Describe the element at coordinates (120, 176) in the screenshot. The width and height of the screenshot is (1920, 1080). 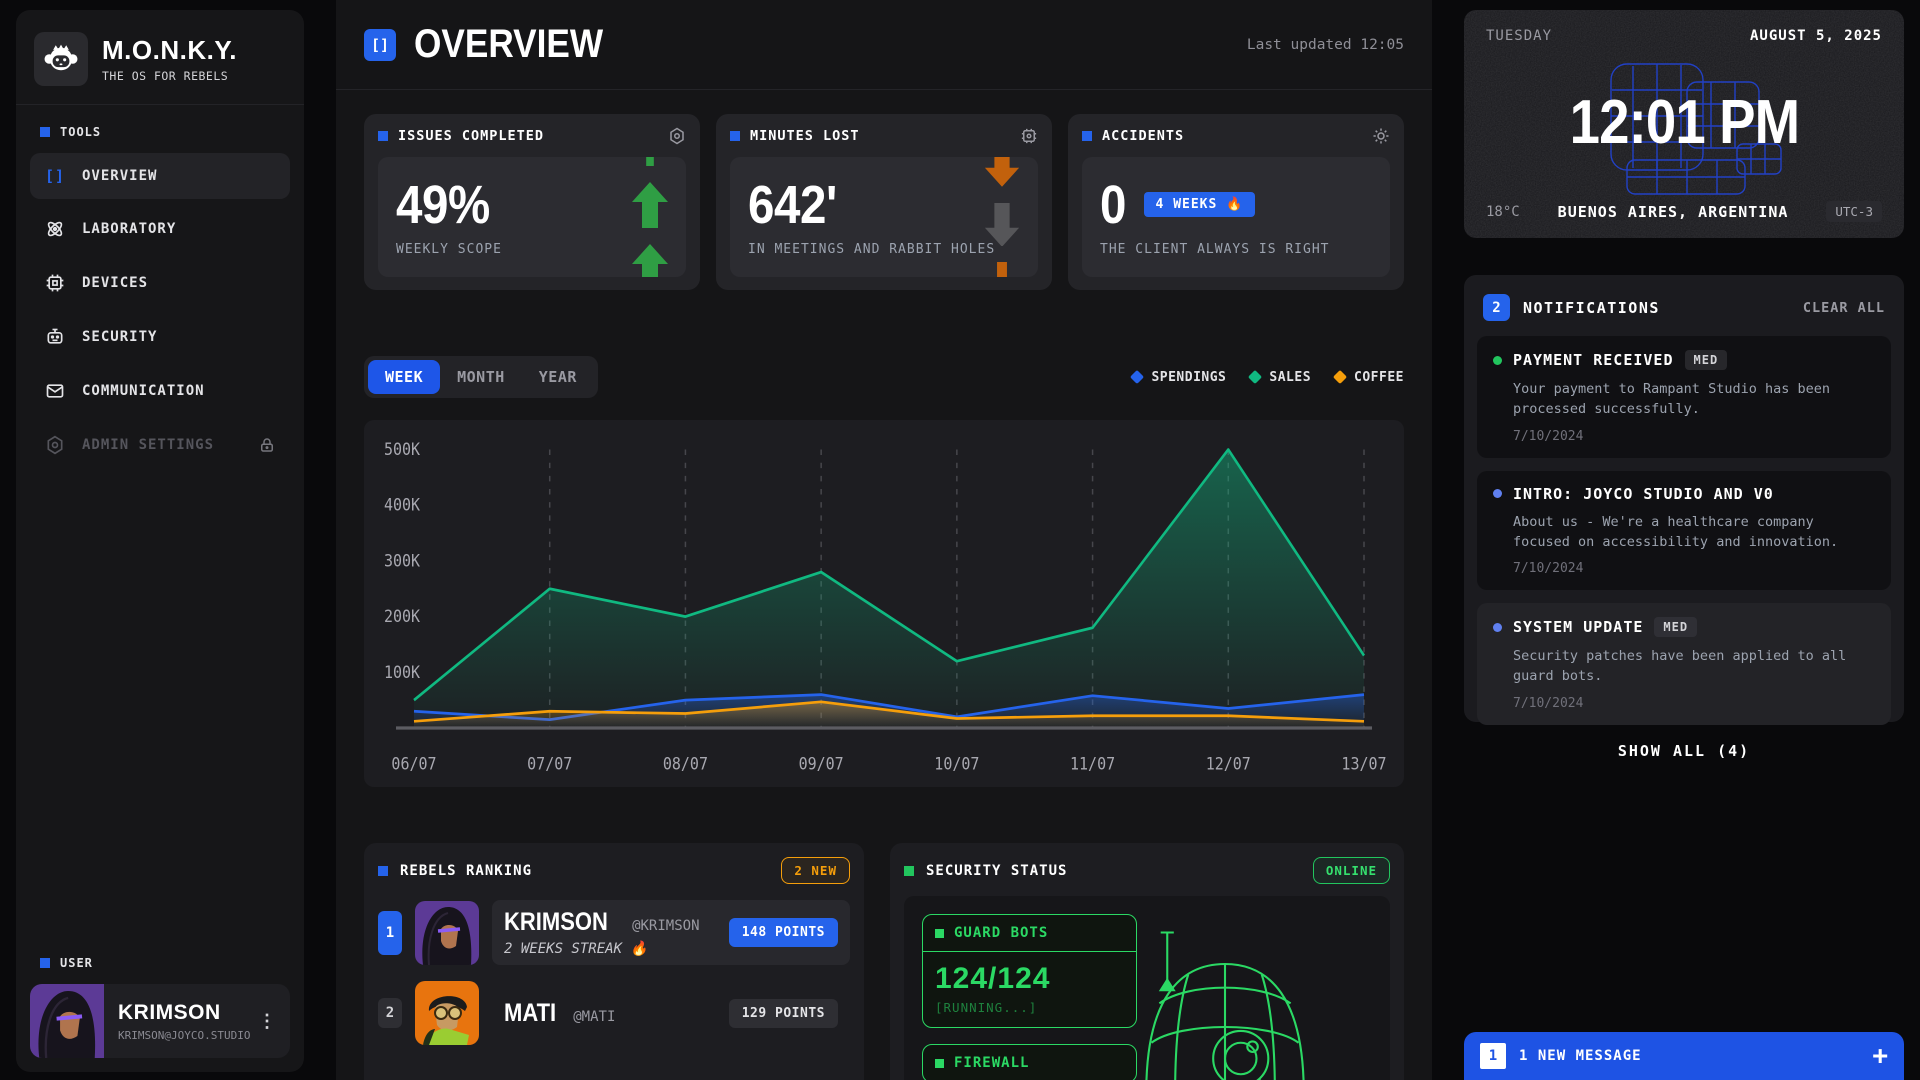
I see `sidebar-item-label: OVERVIEW` at that location.